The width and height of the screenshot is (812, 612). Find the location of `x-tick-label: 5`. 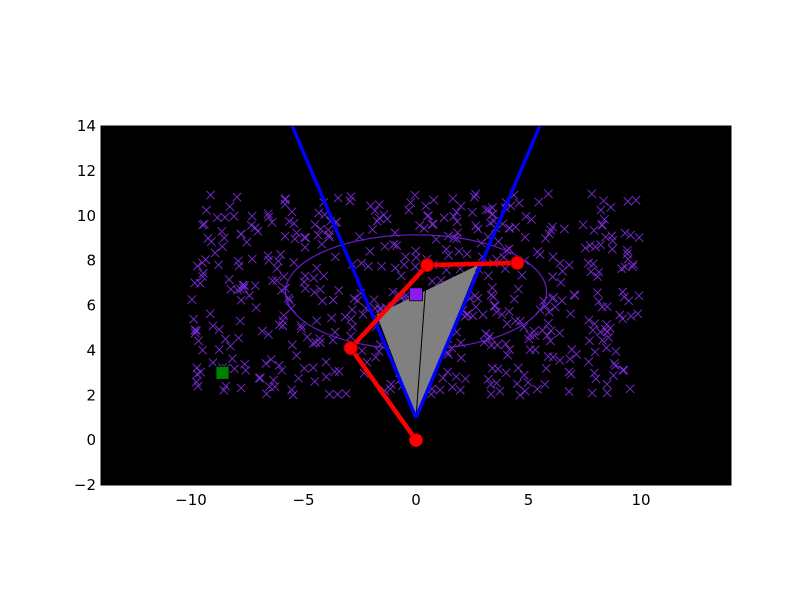

x-tick-label: 5 is located at coordinates (529, 500).